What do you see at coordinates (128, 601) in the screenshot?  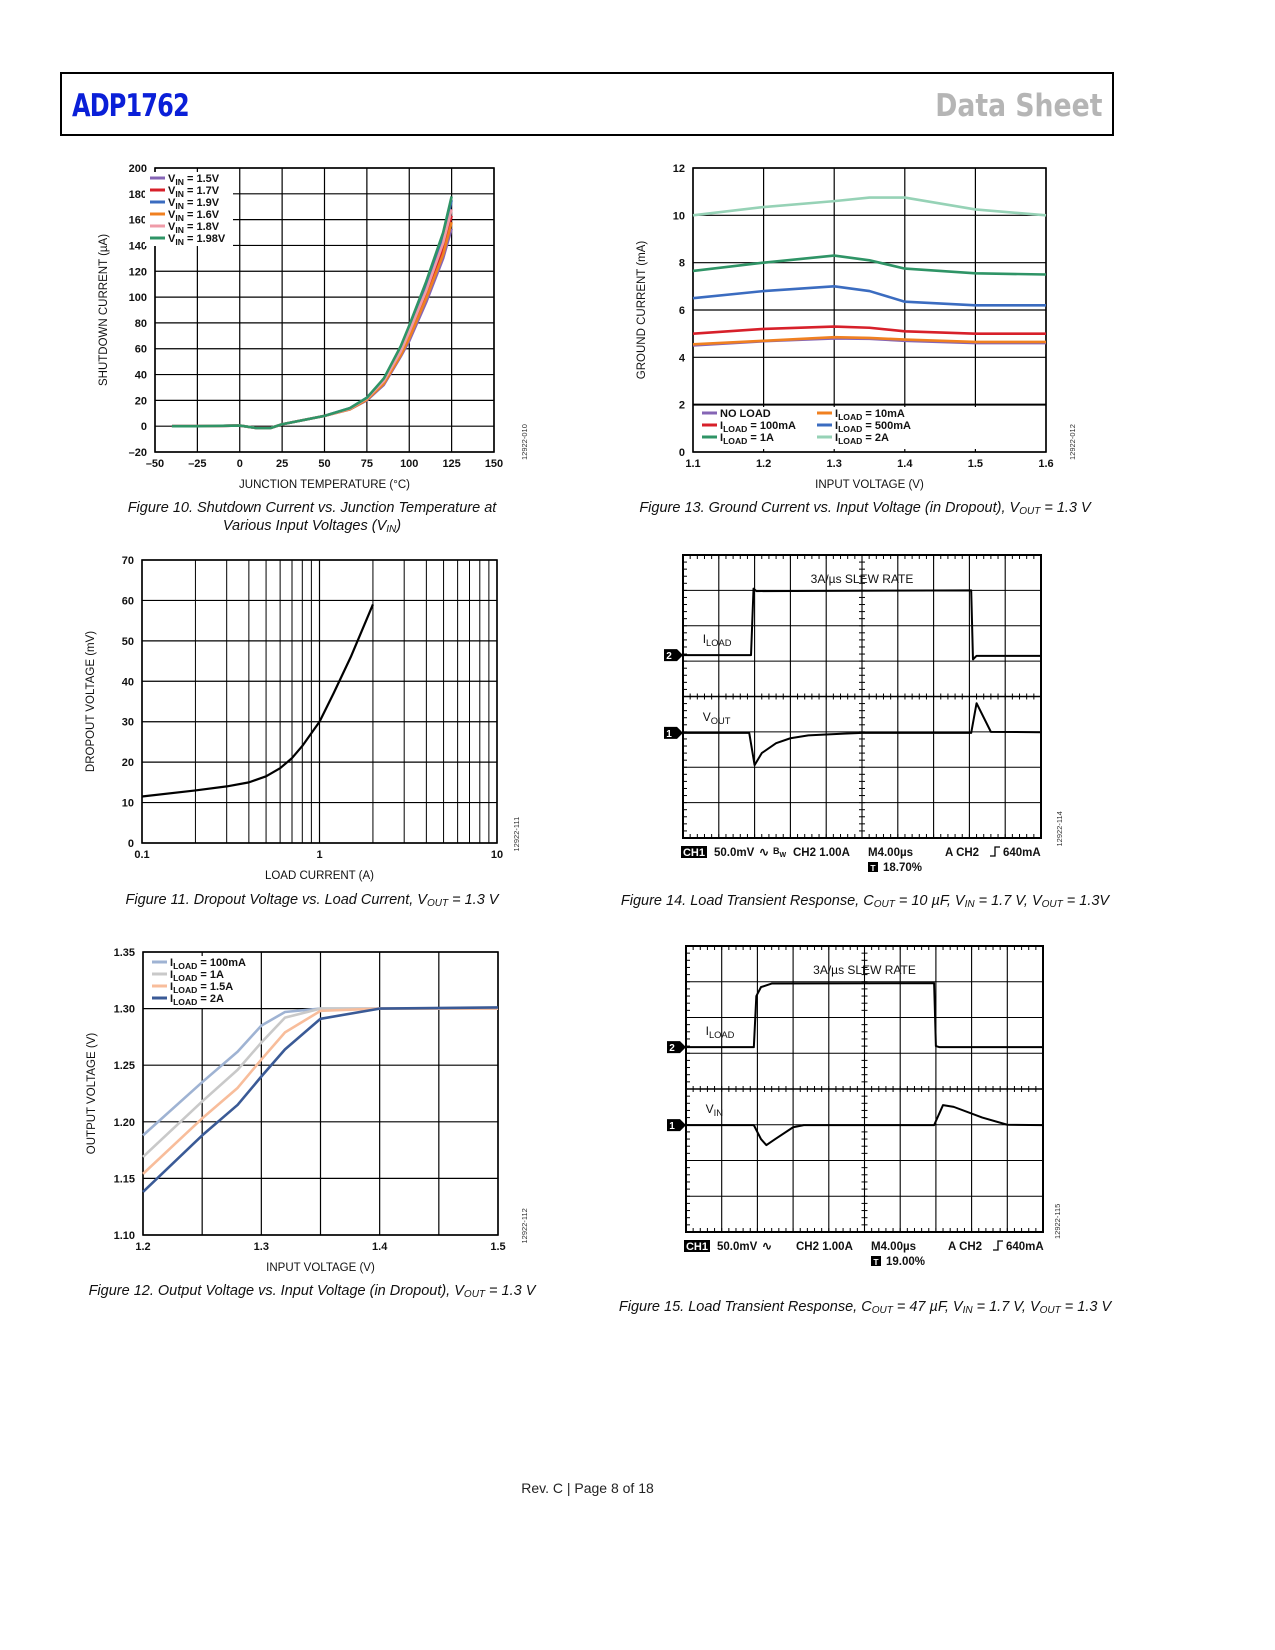 I see `y-tick-label: 60` at bounding box center [128, 601].